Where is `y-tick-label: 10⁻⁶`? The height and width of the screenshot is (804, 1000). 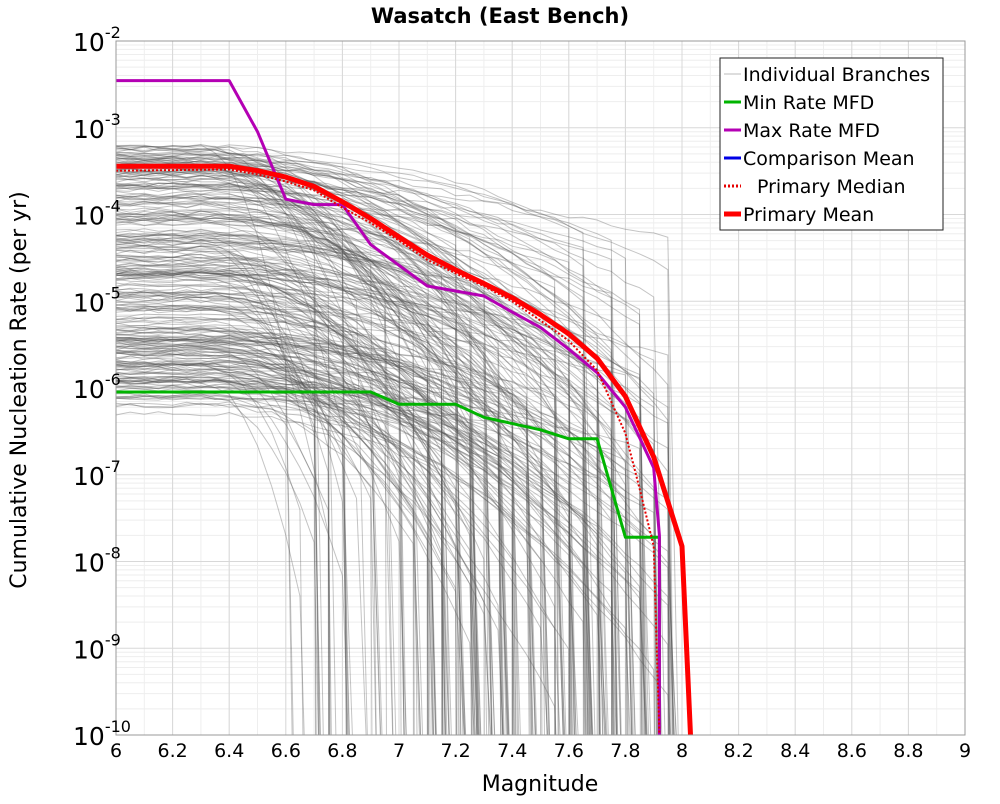
y-tick-label: 10⁻⁶ is located at coordinates (97, 387).